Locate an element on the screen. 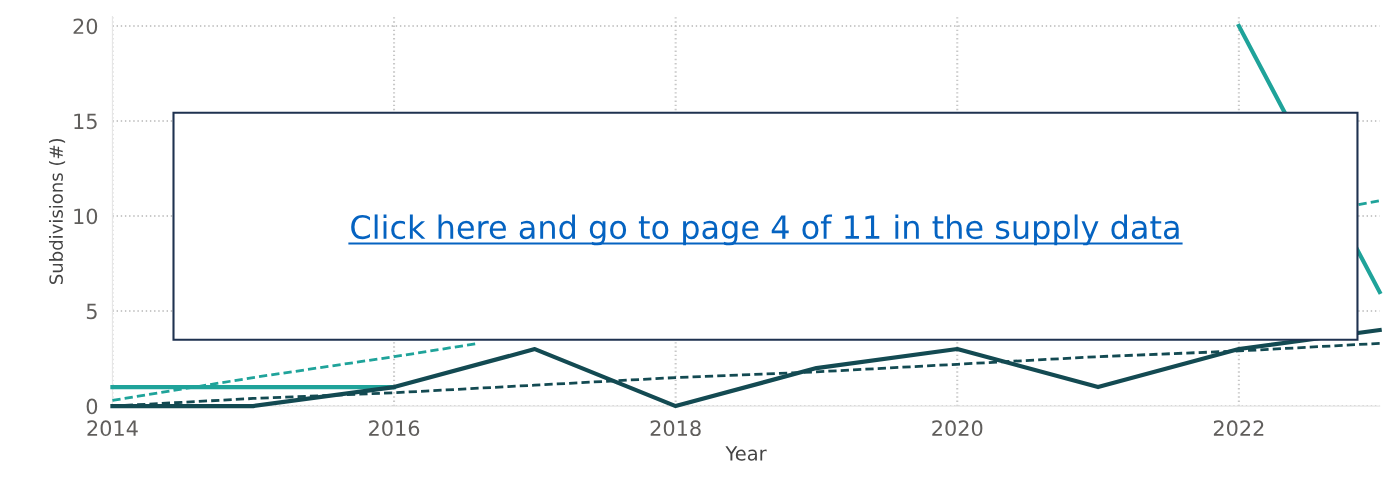 The height and width of the screenshot is (484, 1388). y-tick-label: 20 is located at coordinates (85, 26).